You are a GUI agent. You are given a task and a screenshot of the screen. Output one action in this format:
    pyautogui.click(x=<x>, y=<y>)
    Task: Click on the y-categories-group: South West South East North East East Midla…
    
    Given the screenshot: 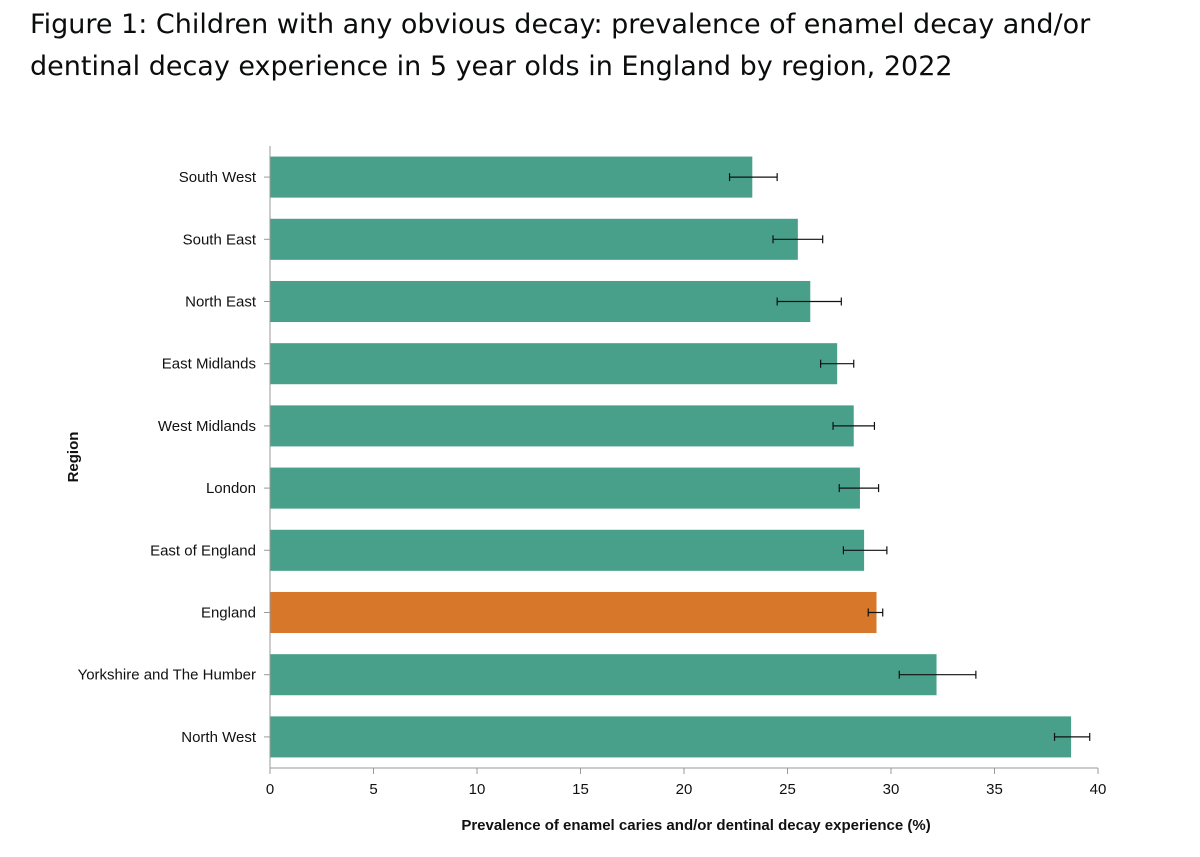 What is the action you would take?
    pyautogui.click(x=174, y=457)
    